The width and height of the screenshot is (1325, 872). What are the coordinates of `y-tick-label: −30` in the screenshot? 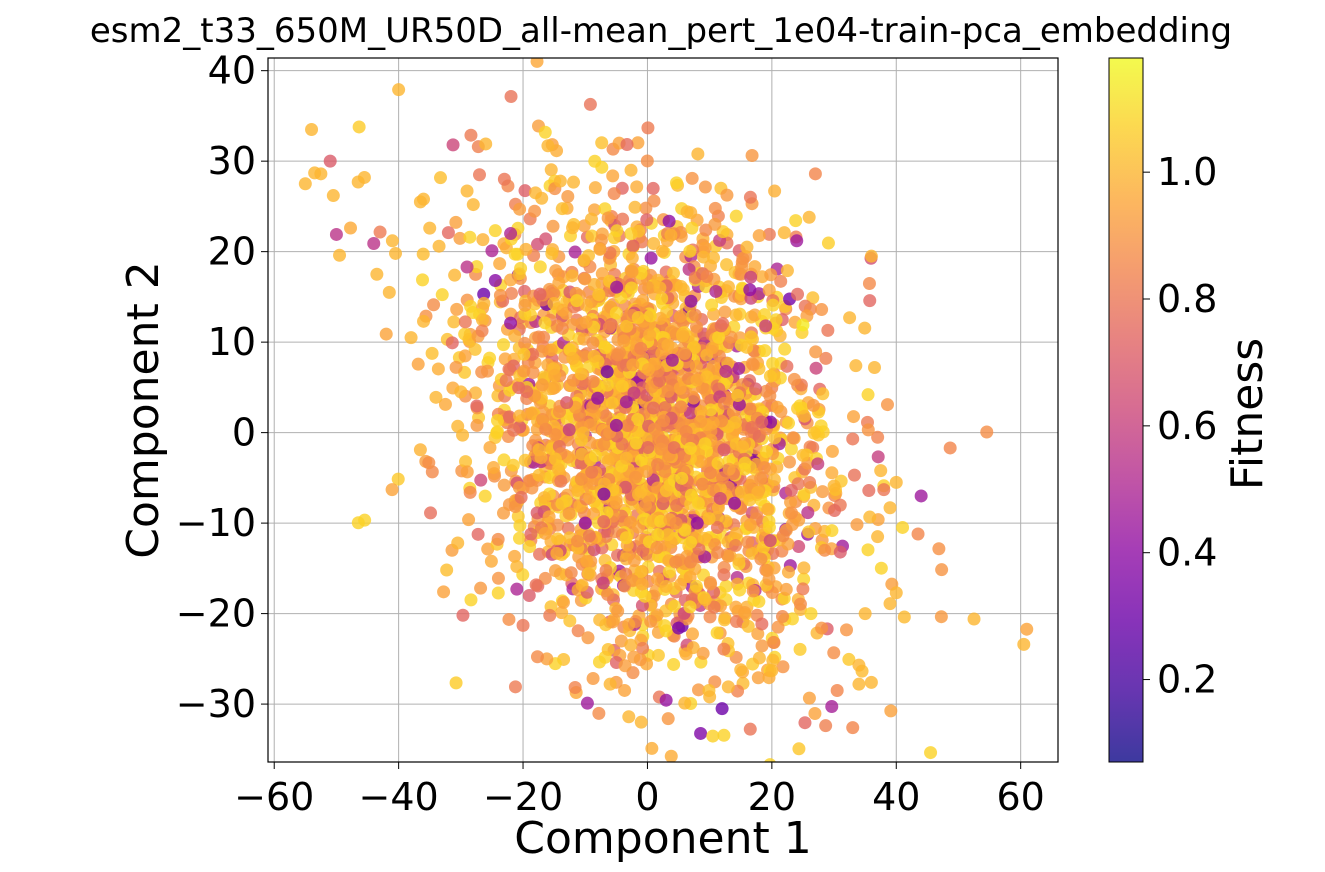 It's located at (216, 704).